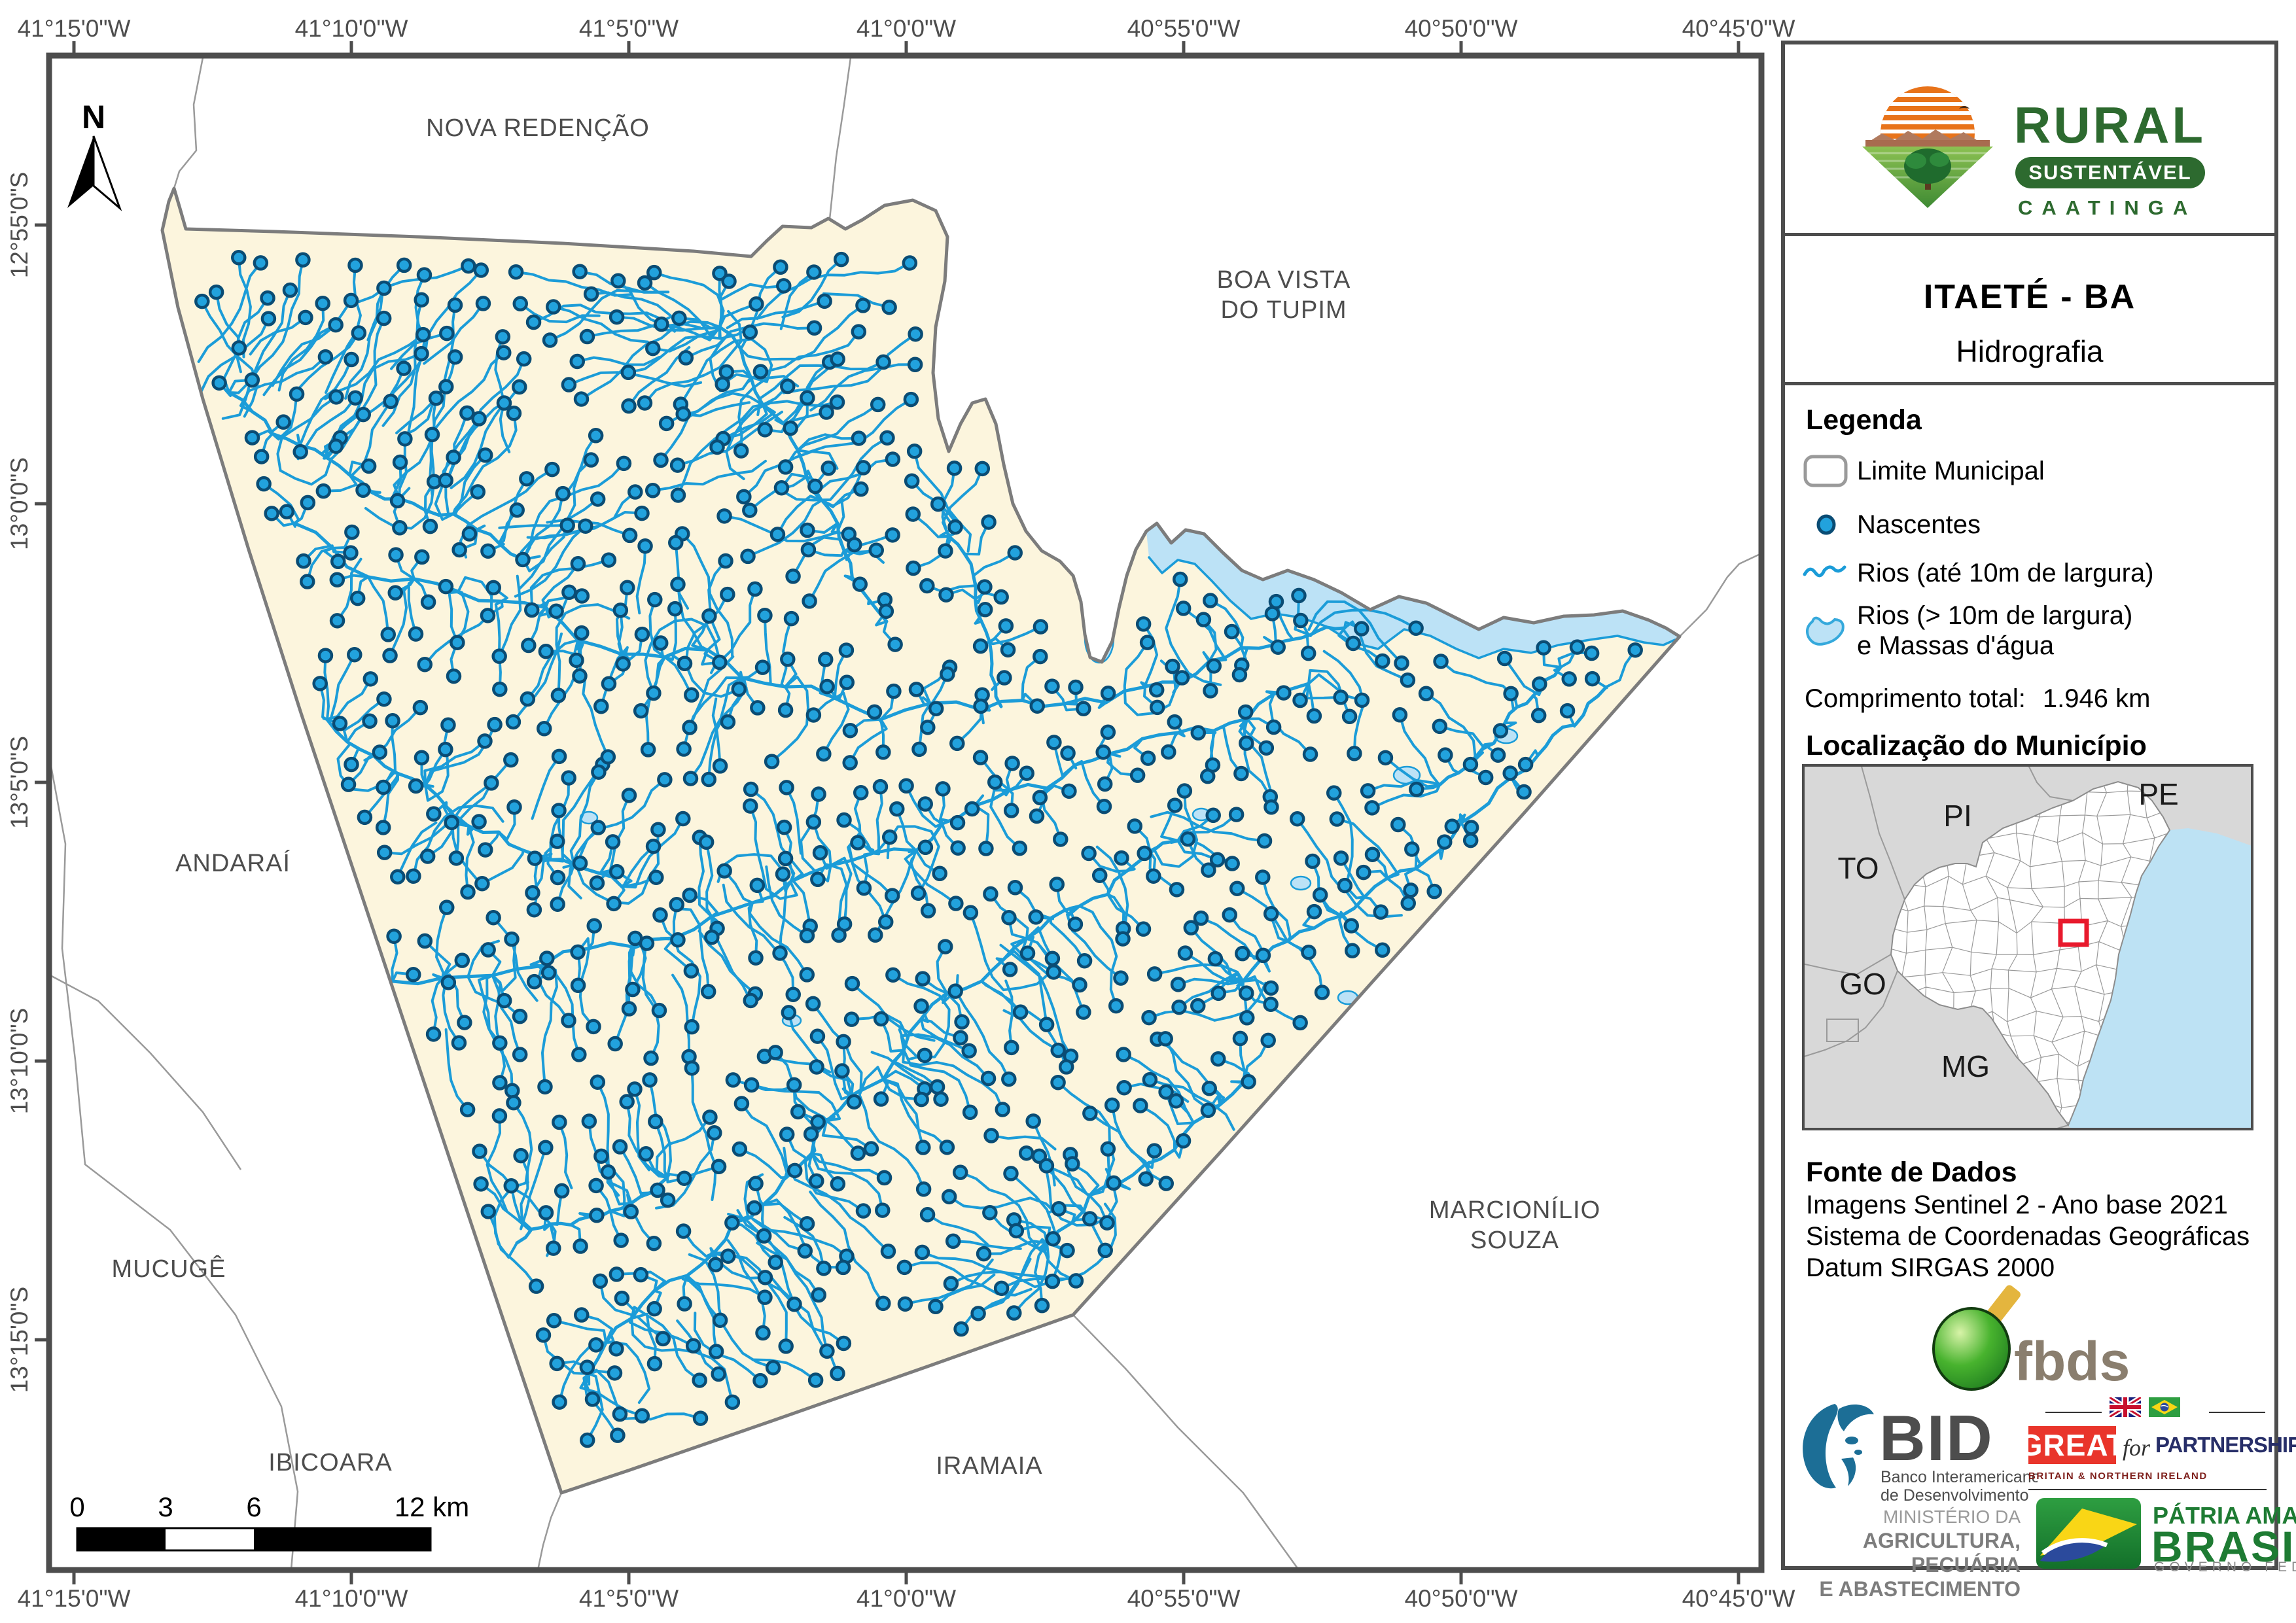 This screenshot has width=2296, height=1623. What do you see at coordinates (1977, 745) in the screenshot?
I see `location-heading: Localização do Município` at bounding box center [1977, 745].